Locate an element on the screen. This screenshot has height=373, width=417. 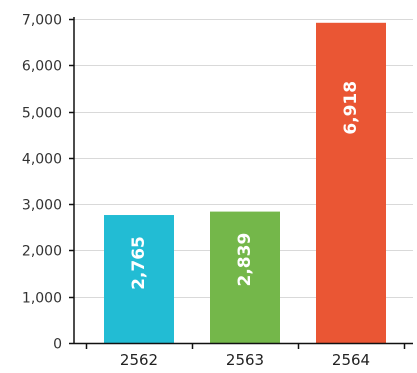
x-axis-tick-label: 2564 is located at coordinates (351, 360).